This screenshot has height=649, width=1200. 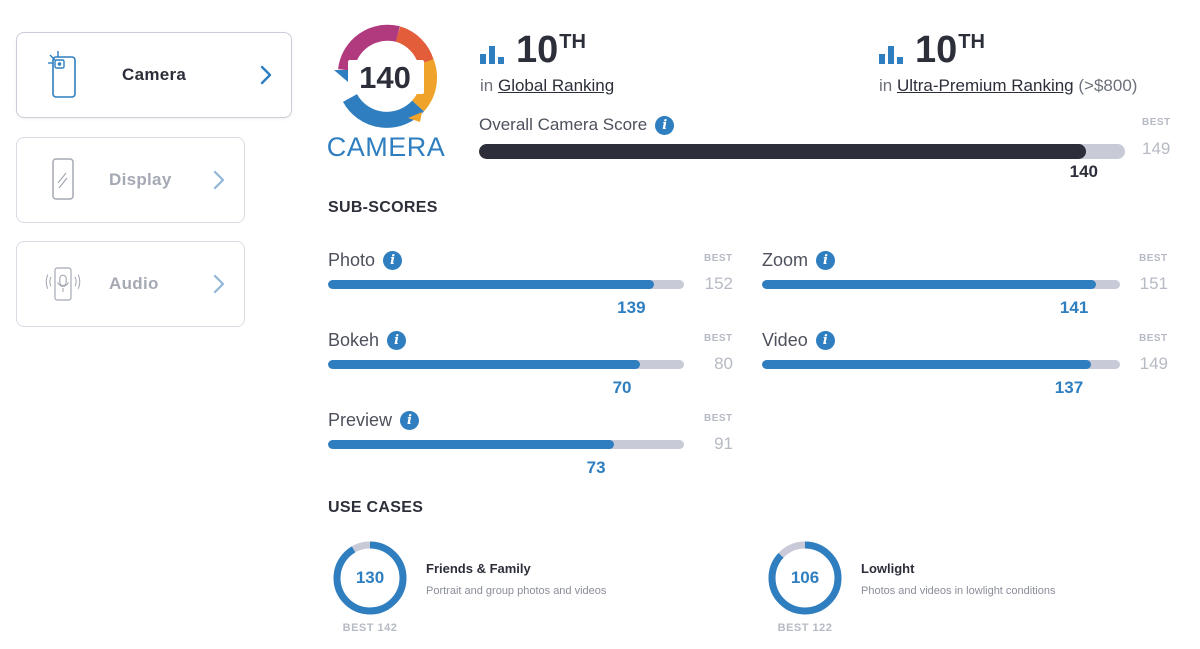 I want to click on badge-score: 140, so click(x=385, y=77).